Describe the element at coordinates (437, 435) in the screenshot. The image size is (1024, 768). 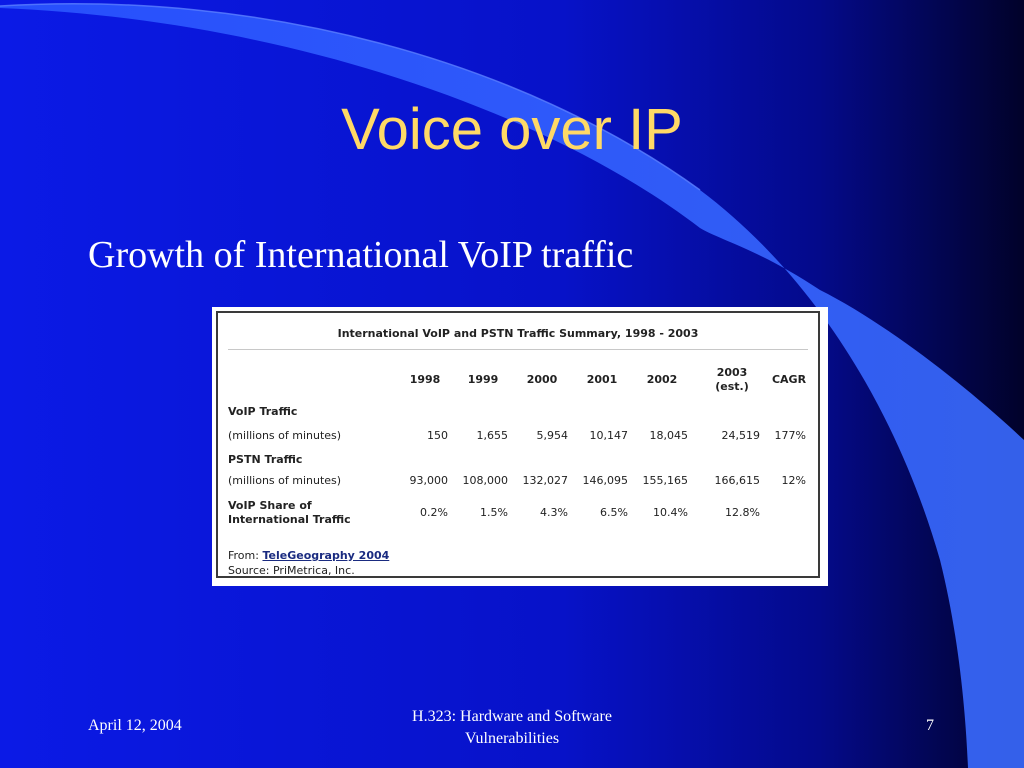
I see `table-cell: 150` at that location.